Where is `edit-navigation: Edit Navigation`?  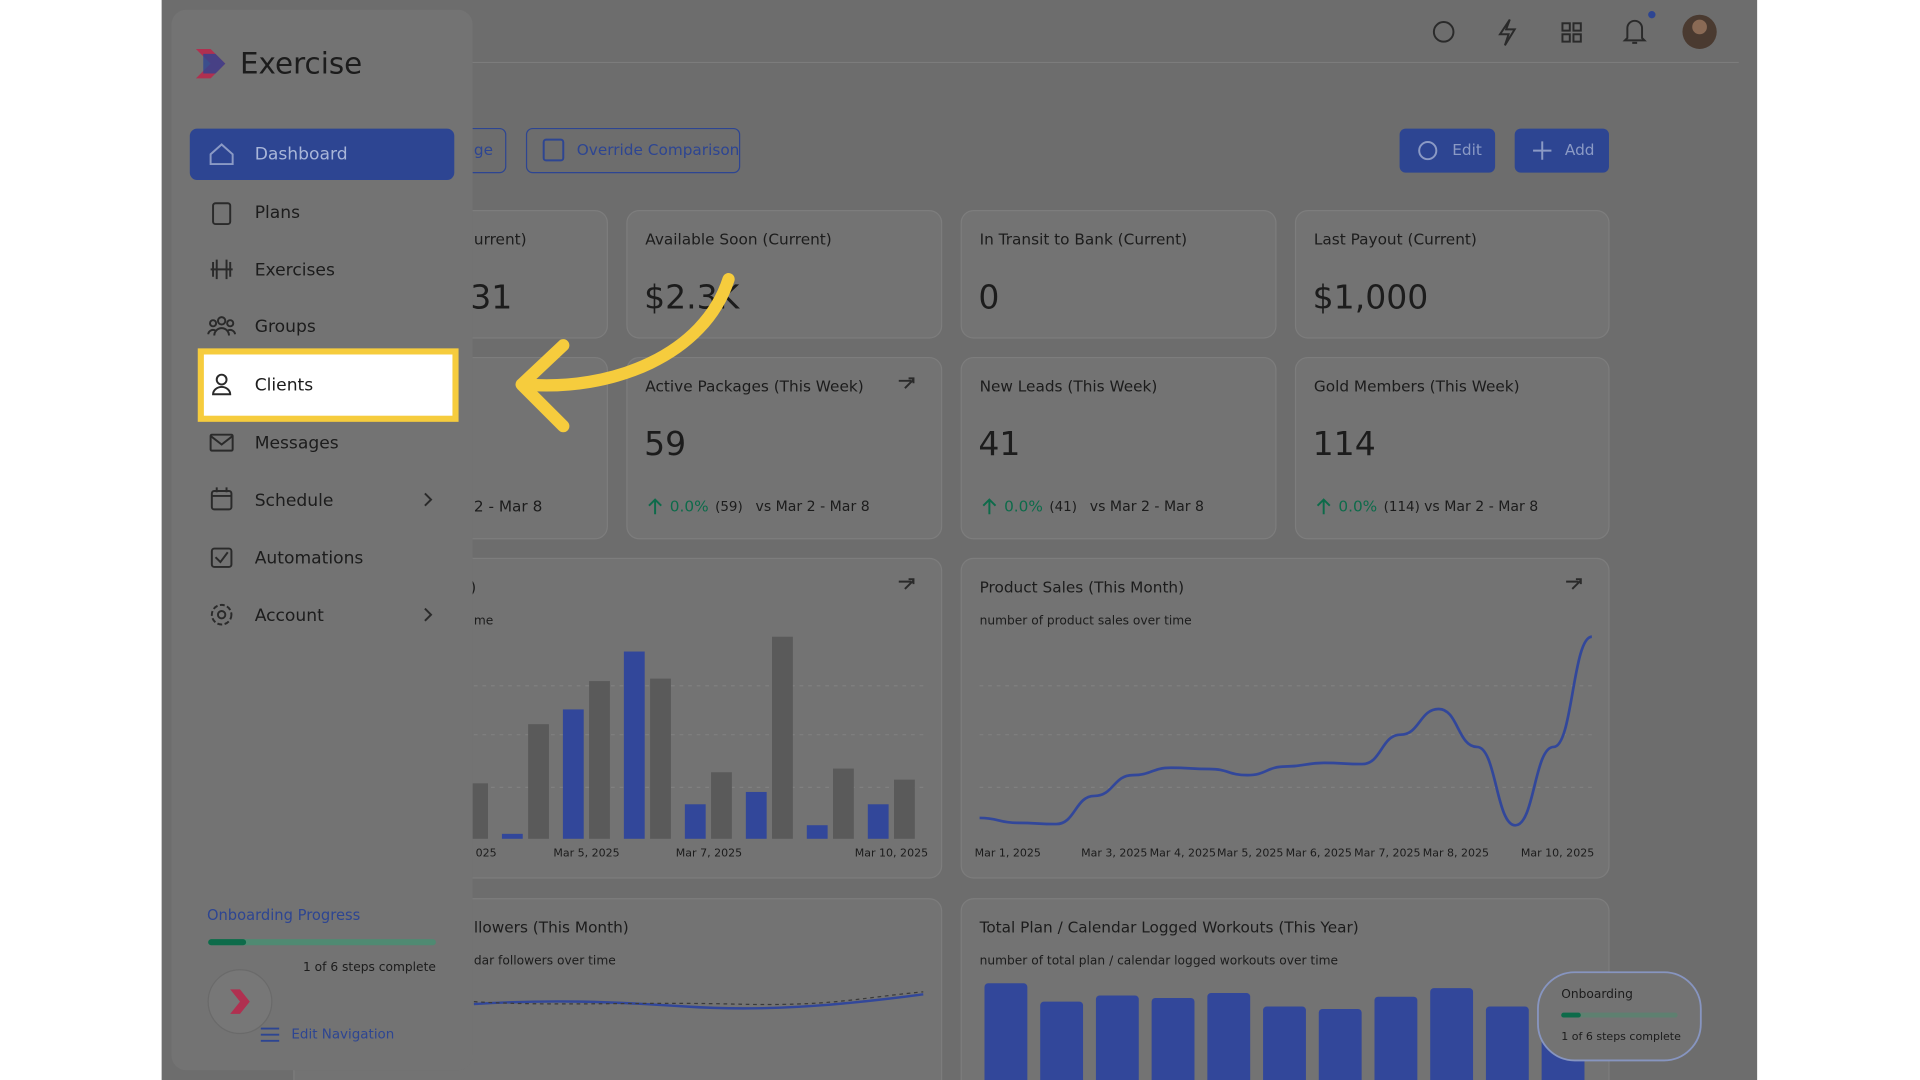 edit-navigation: Edit Navigation is located at coordinates (342, 1035).